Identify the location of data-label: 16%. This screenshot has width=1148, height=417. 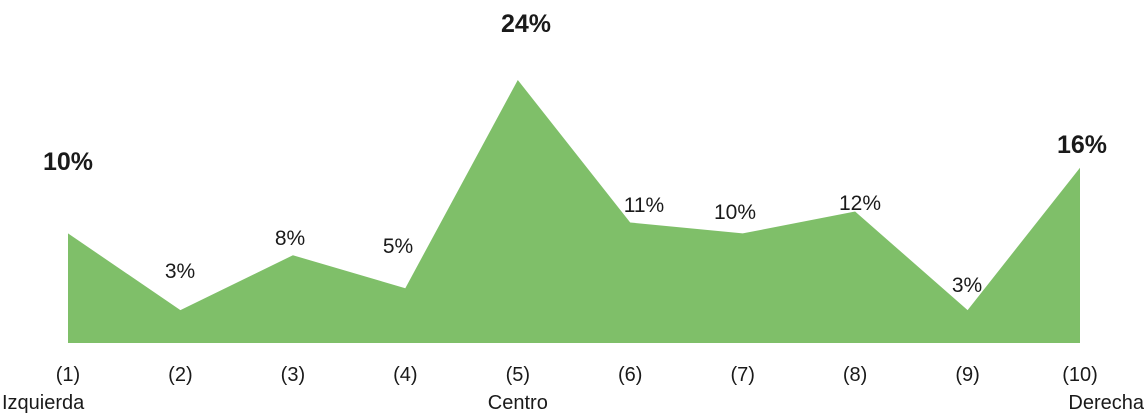
(1082, 145).